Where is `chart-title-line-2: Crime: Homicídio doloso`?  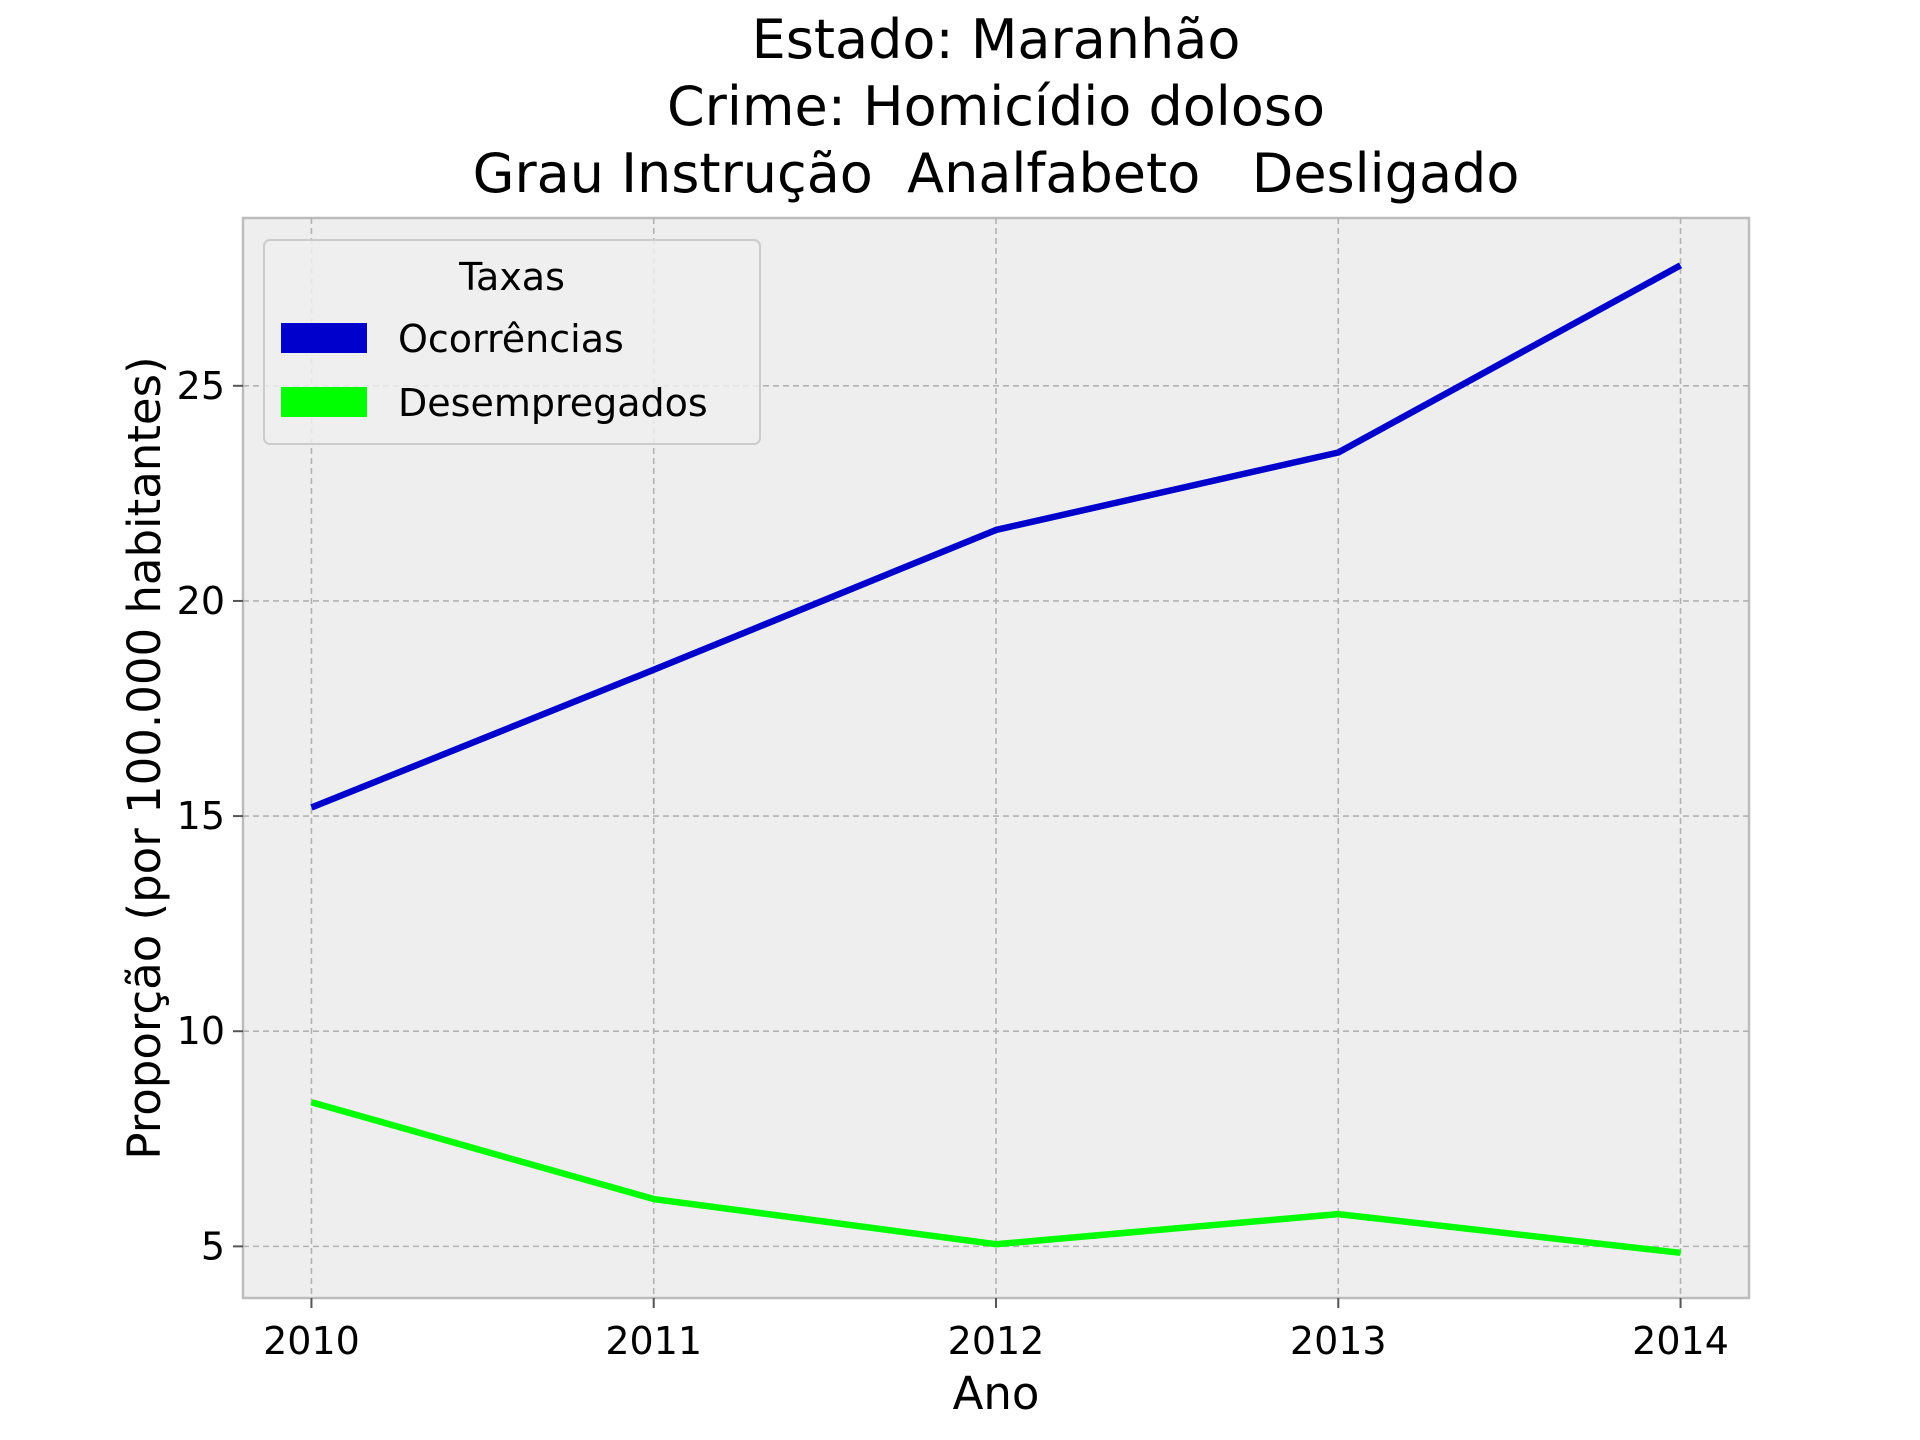 chart-title-line-2: Crime: Homicídio doloso is located at coordinates (996, 106).